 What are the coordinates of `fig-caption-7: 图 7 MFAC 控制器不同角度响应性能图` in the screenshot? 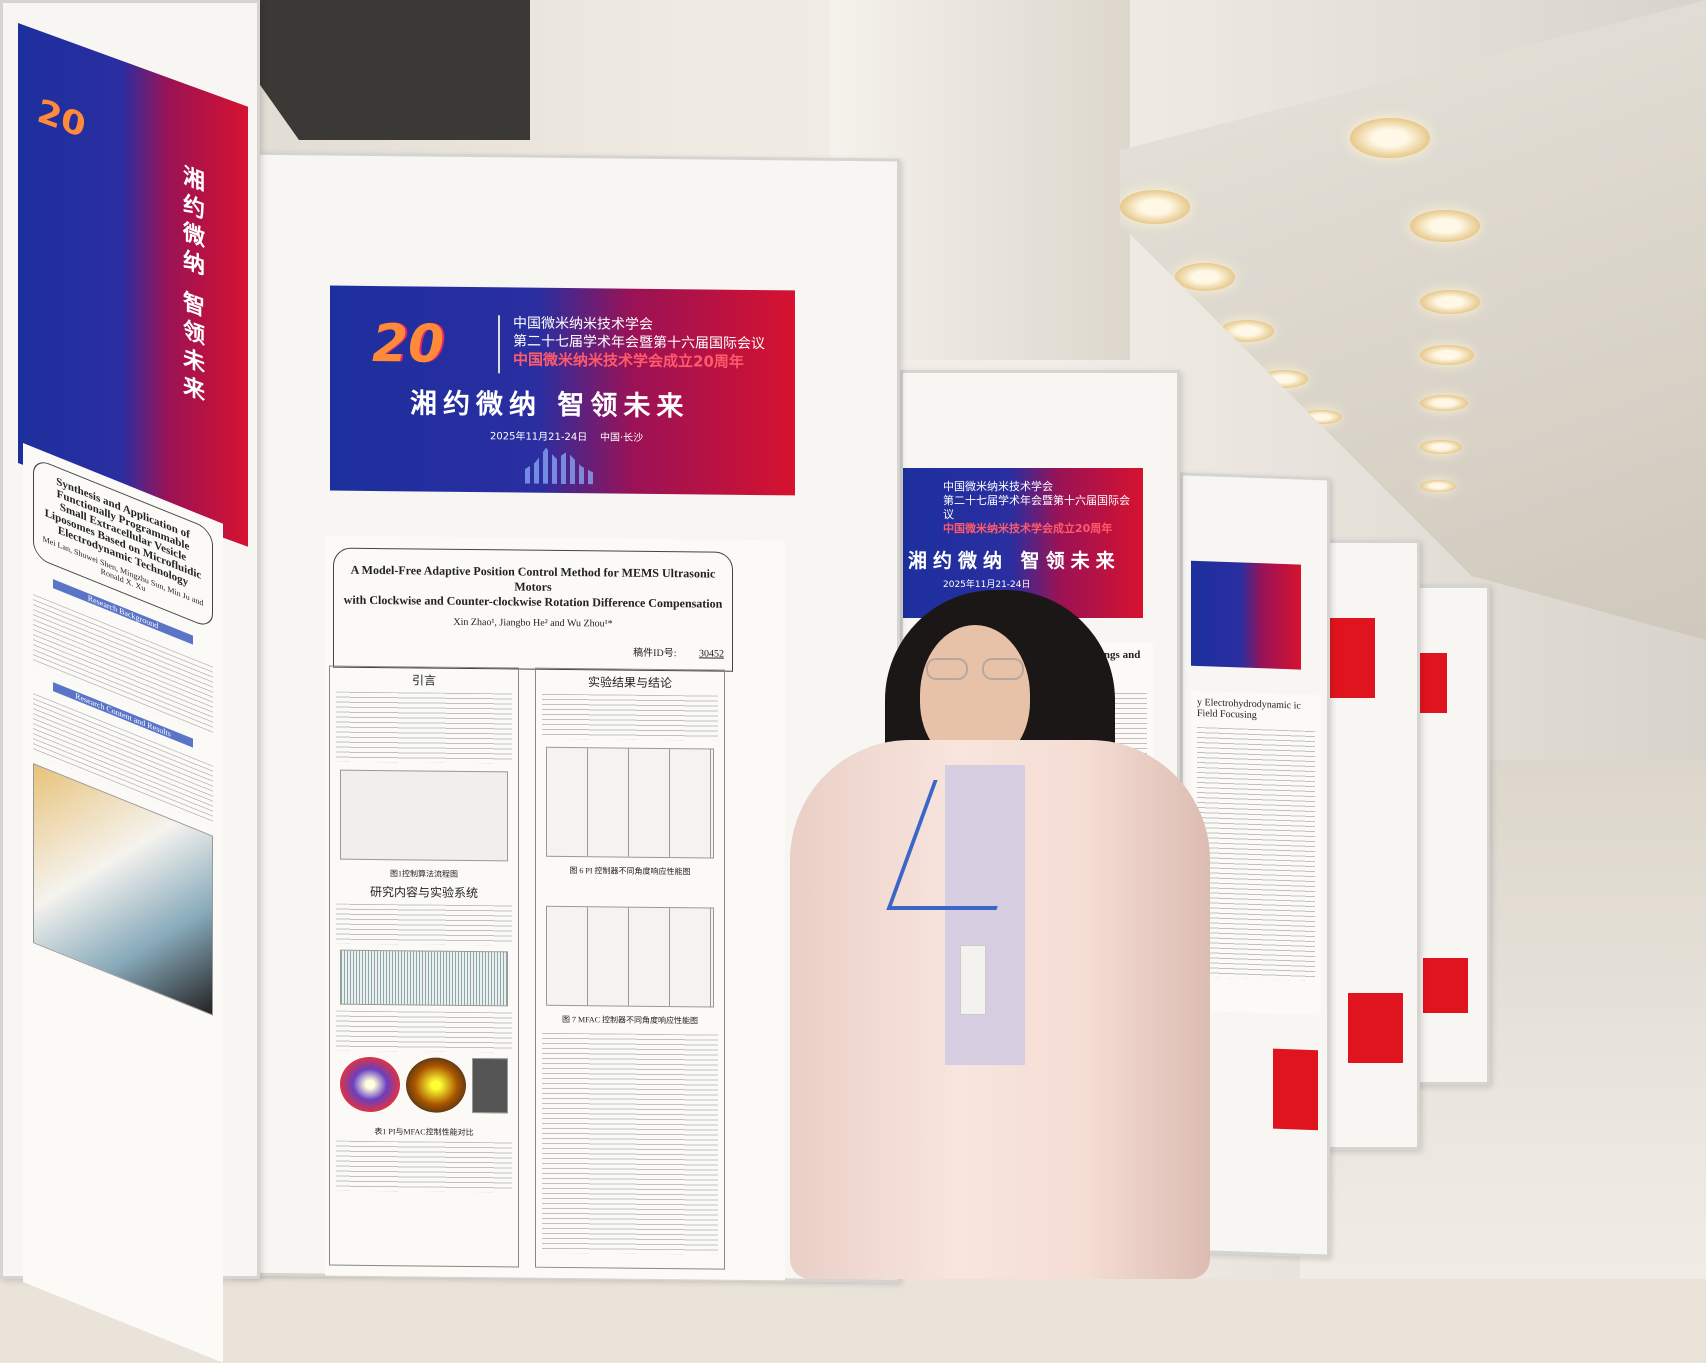 It's located at (630, 1020).